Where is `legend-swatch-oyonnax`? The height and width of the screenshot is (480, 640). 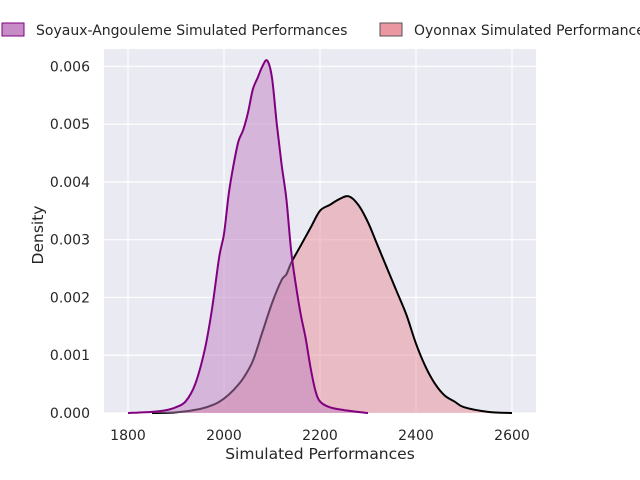 legend-swatch-oyonnax is located at coordinates (391, 29).